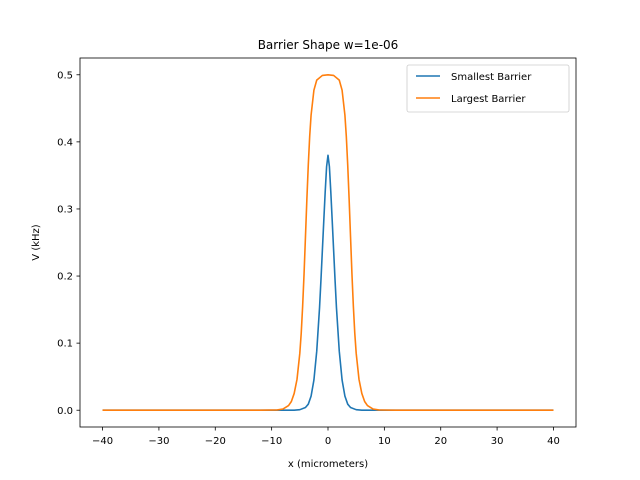  I want to click on legend: Smallest Barrier Largest Barrier, so click(488, 88).